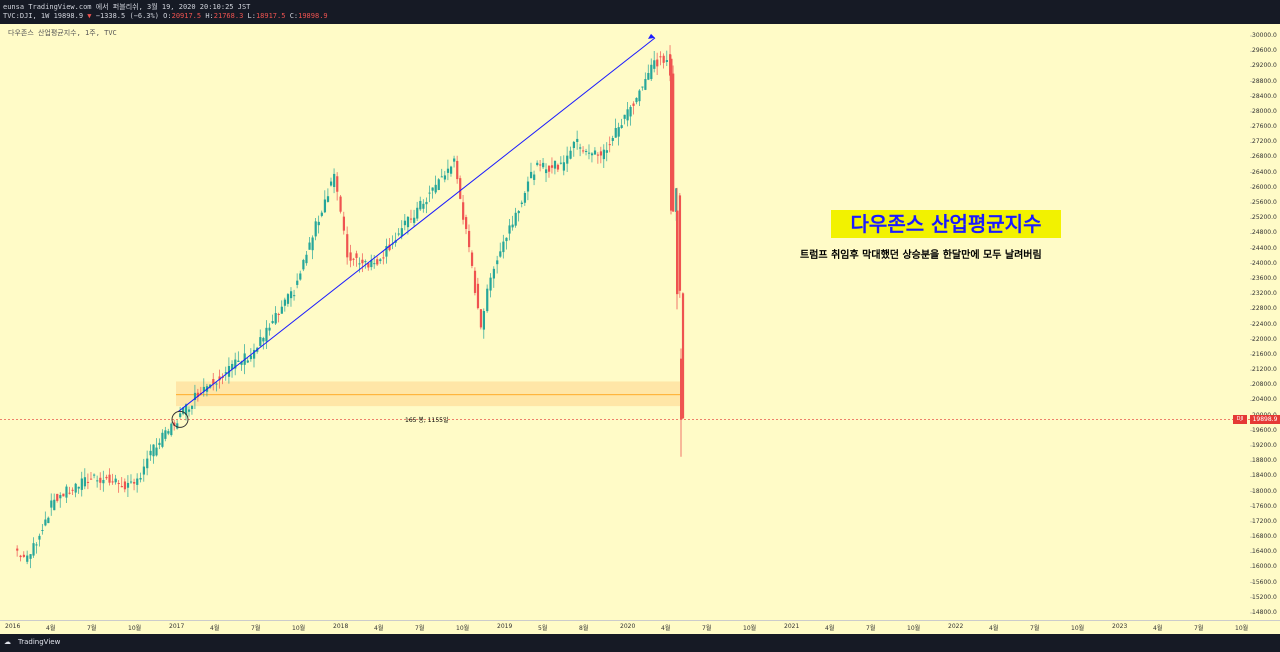  What do you see at coordinates (830, 628) in the screenshot?
I see `x-tick-label: 4월` at bounding box center [830, 628].